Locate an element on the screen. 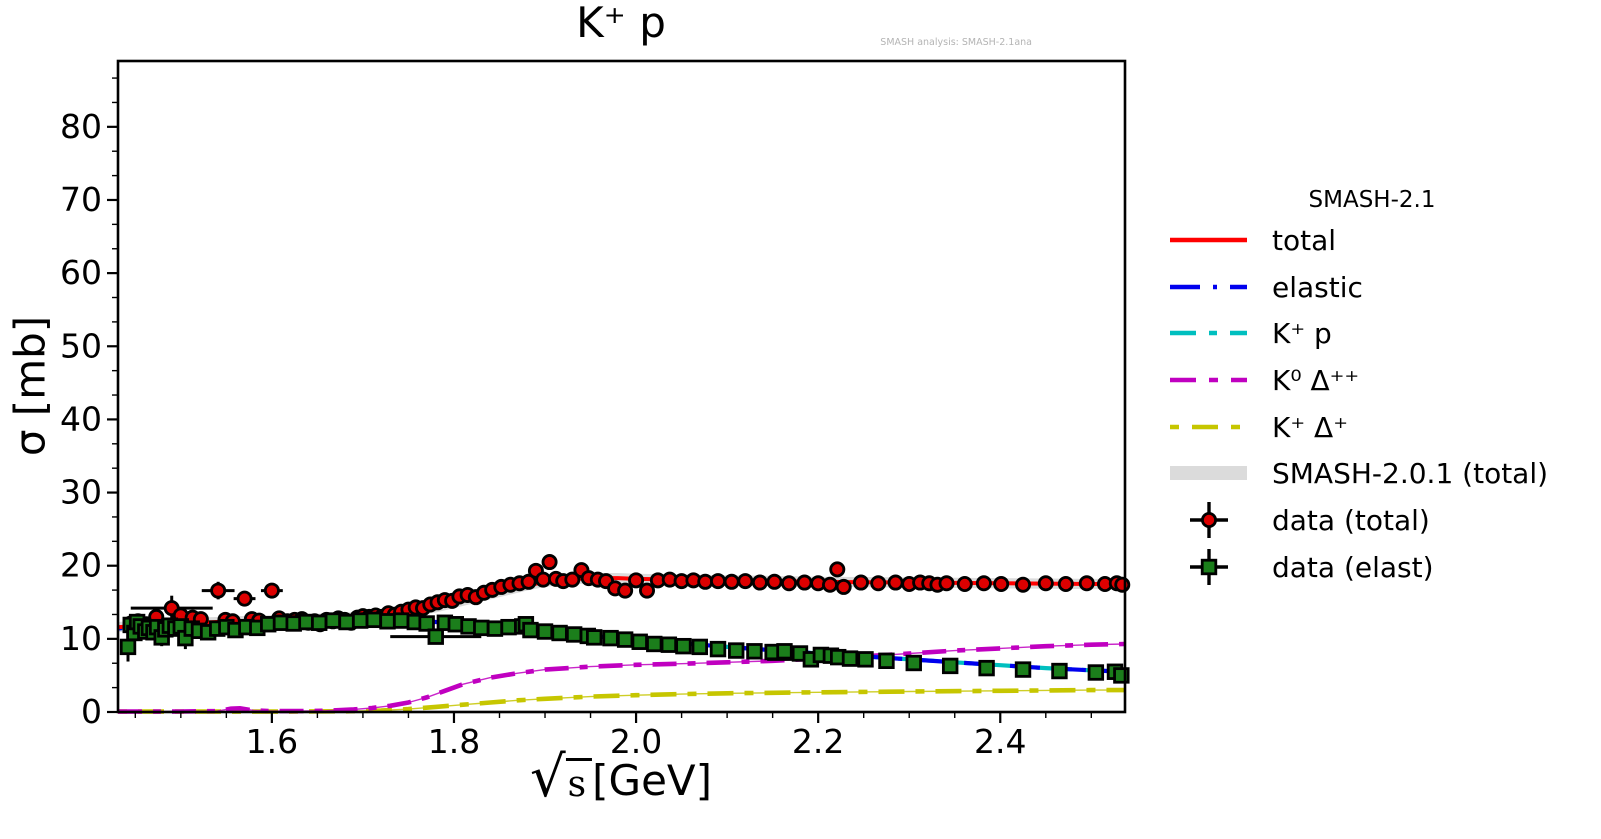 Image resolution: width=1601 pixels, height=839 pixels. legend-item-data-elast-: data (elast) is located at coordinates (1312, 567).